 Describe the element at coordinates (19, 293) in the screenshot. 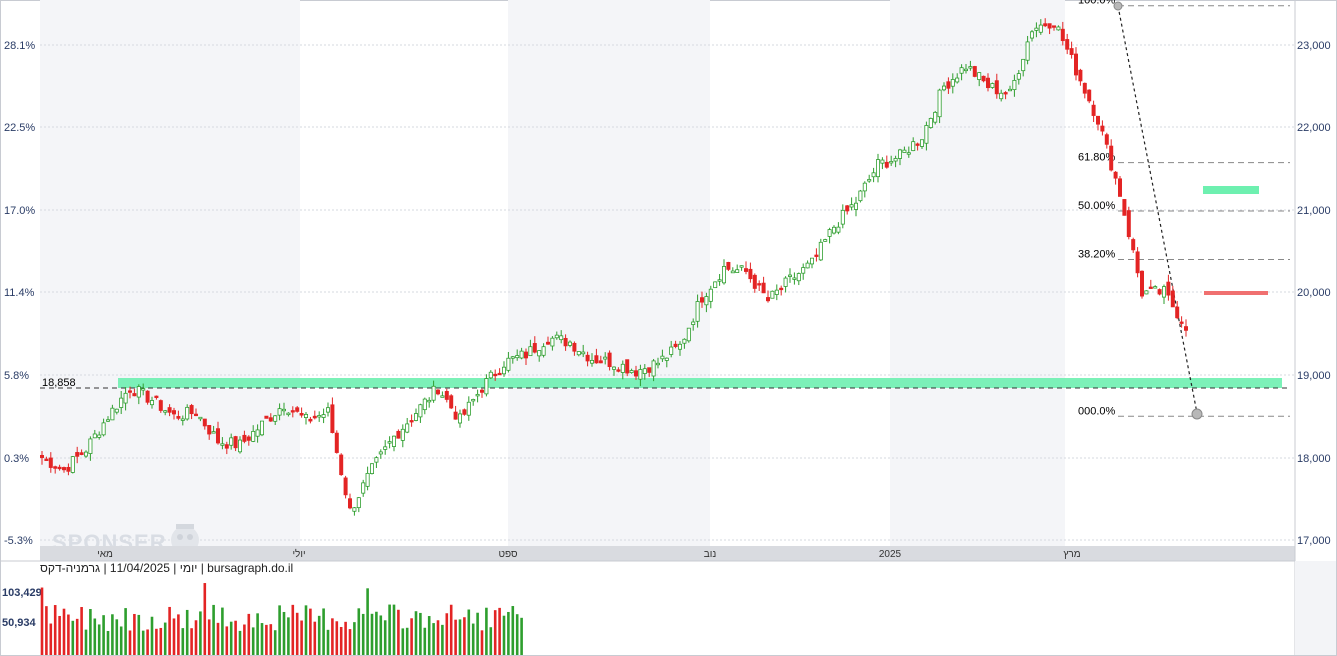

I see `percent-axis: 28.1% 22.5% 17.0% 11.4% 5.8% 0.3% -5.3%` at that location.